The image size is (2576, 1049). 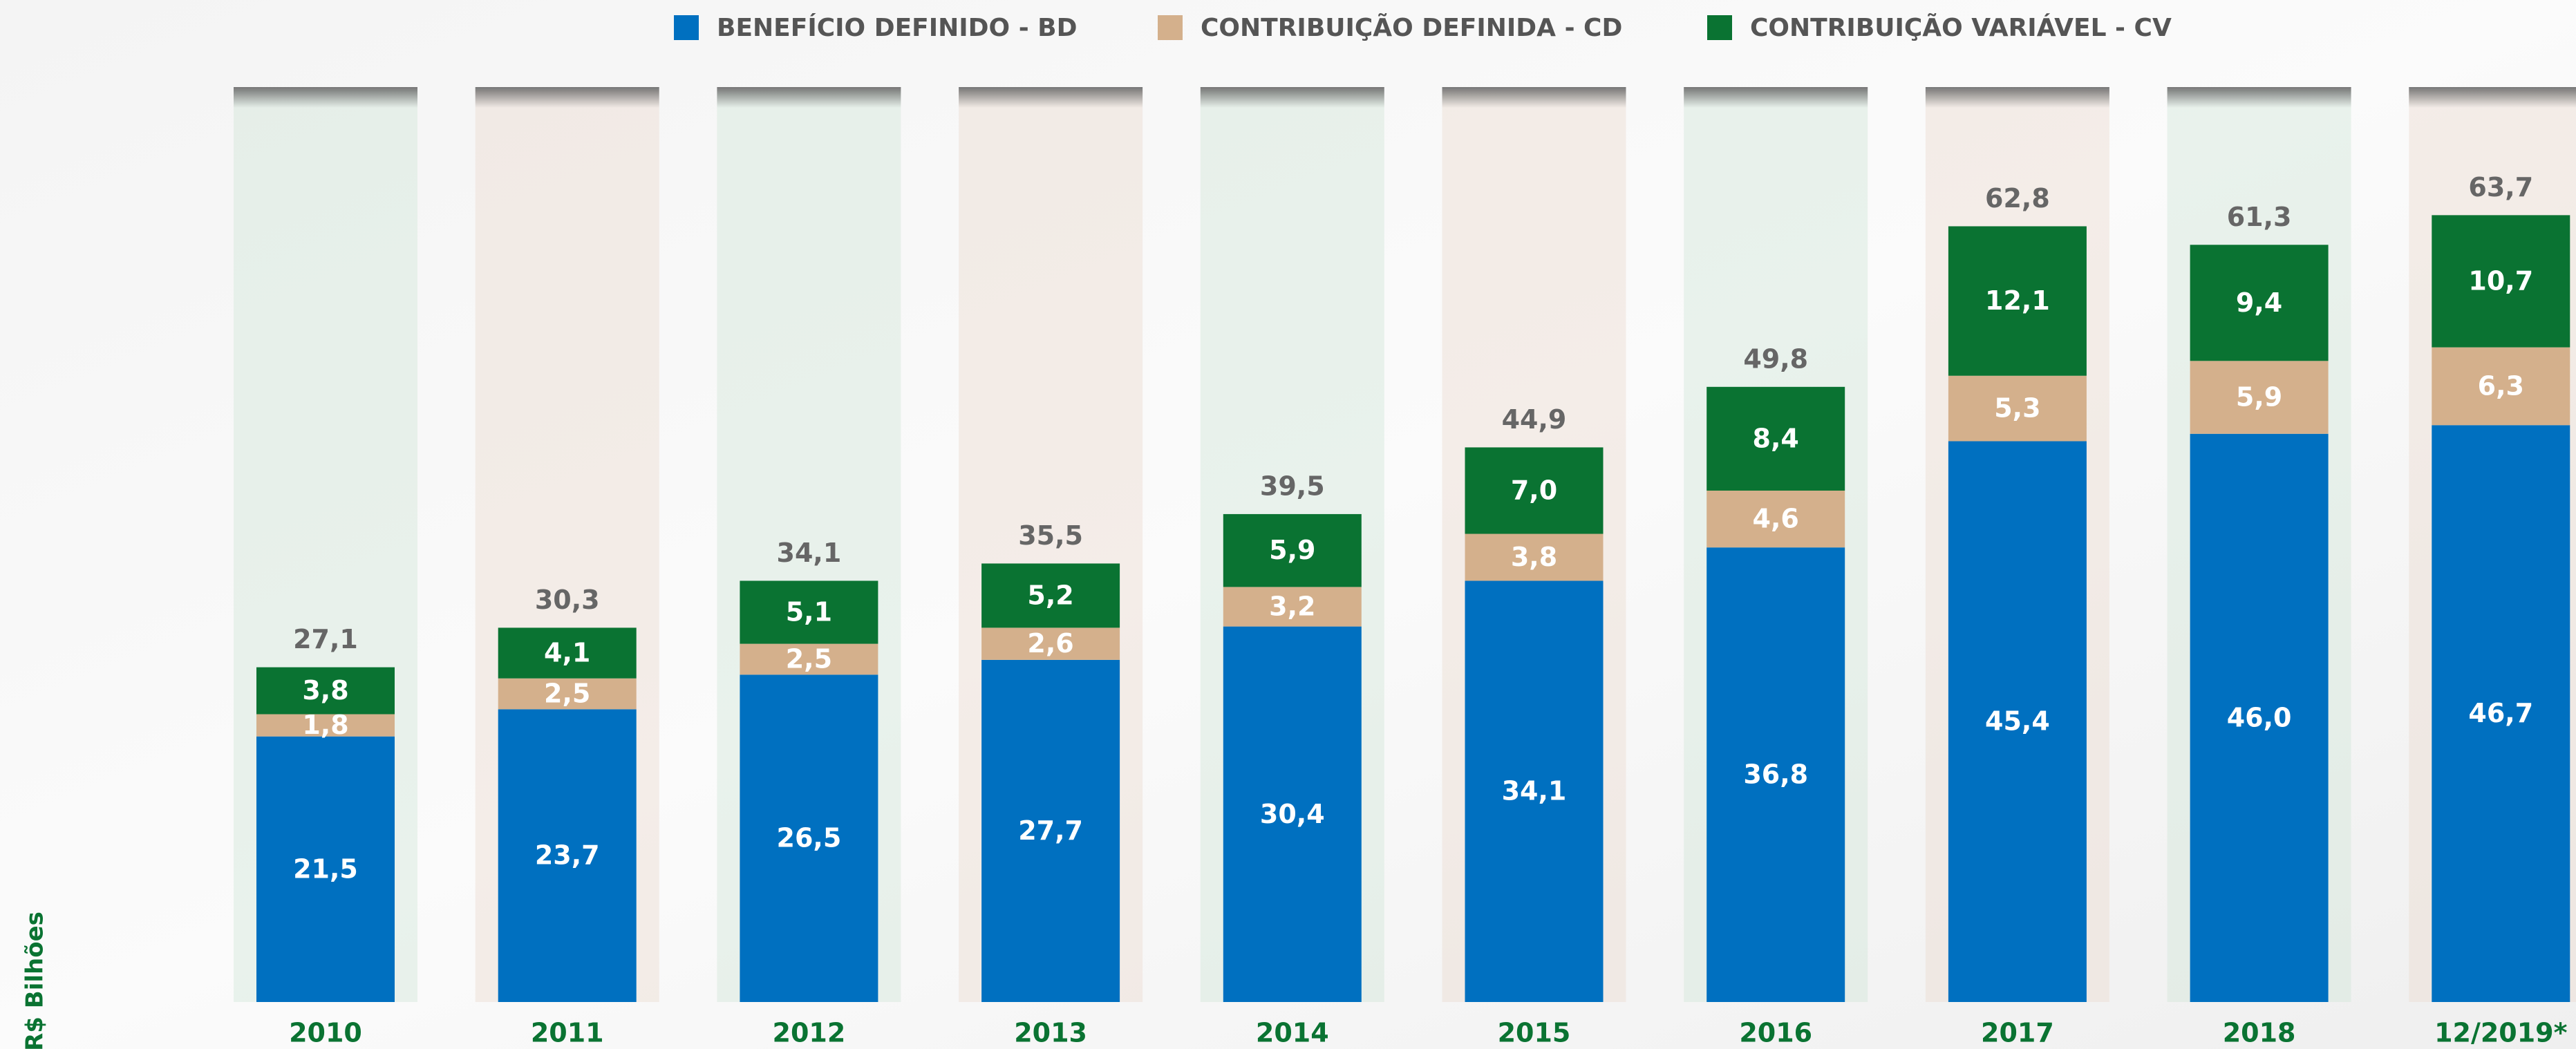 What do you see at coordinates (2500, 187) in the screenshot?
I see `total-label: 63,7` at bounding box center [2500, 187].